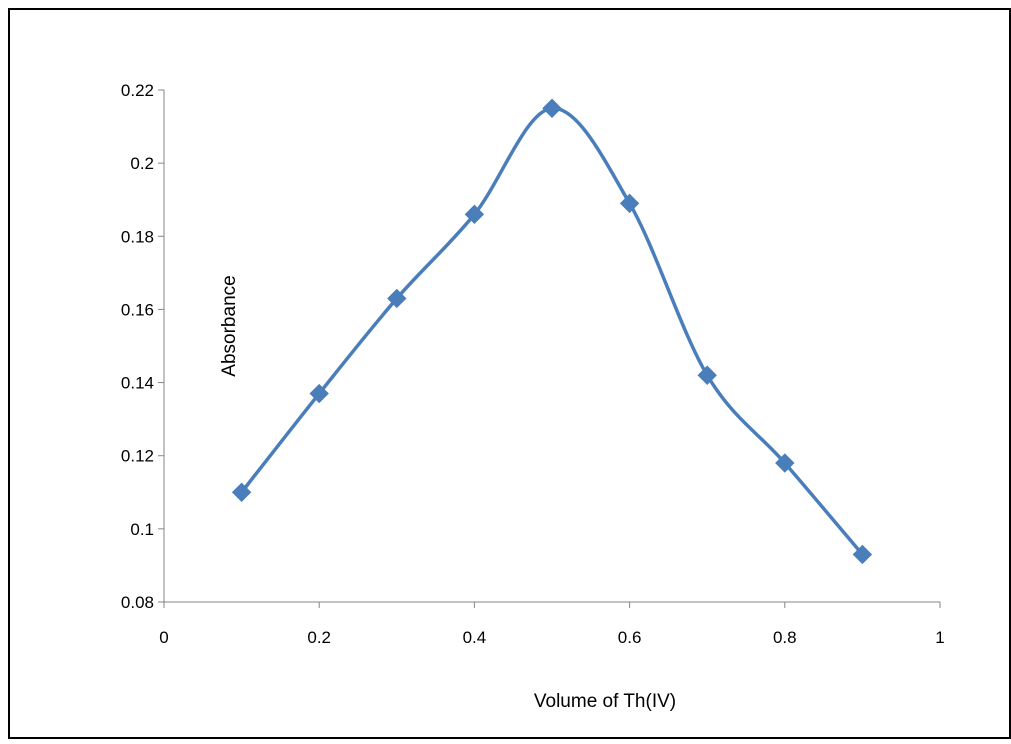 This screenshot has width=1011, height=744. What do you see at coordinates (137, 309) in the screenshot?
I see `y-tick-label: 0.16` at bounding box center [137, 309].